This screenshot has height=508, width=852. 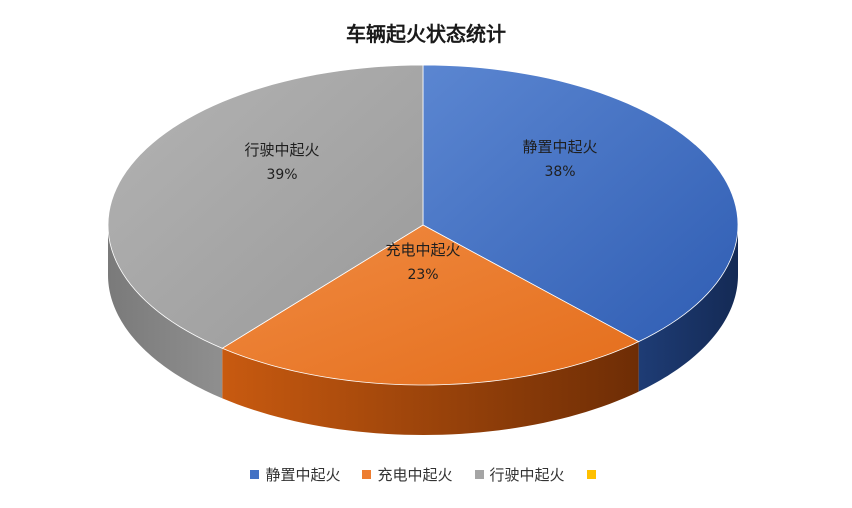 What do you see at coordinates (688, 308) in the screenshot?
I see `pie-side-static` at bounding box center [688, 308].